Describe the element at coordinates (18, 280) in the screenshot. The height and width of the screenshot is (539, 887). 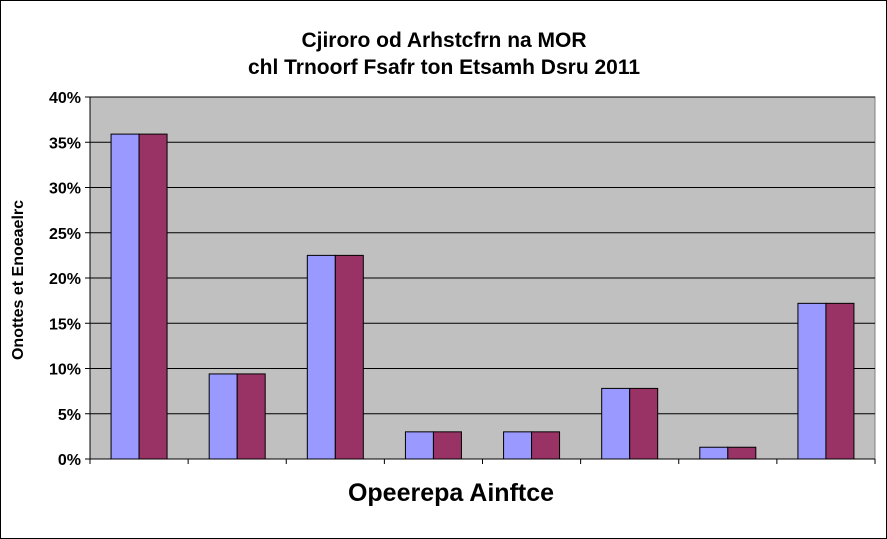
I see `y-axis-title: Onottes et Enoeaelrc` at that location.